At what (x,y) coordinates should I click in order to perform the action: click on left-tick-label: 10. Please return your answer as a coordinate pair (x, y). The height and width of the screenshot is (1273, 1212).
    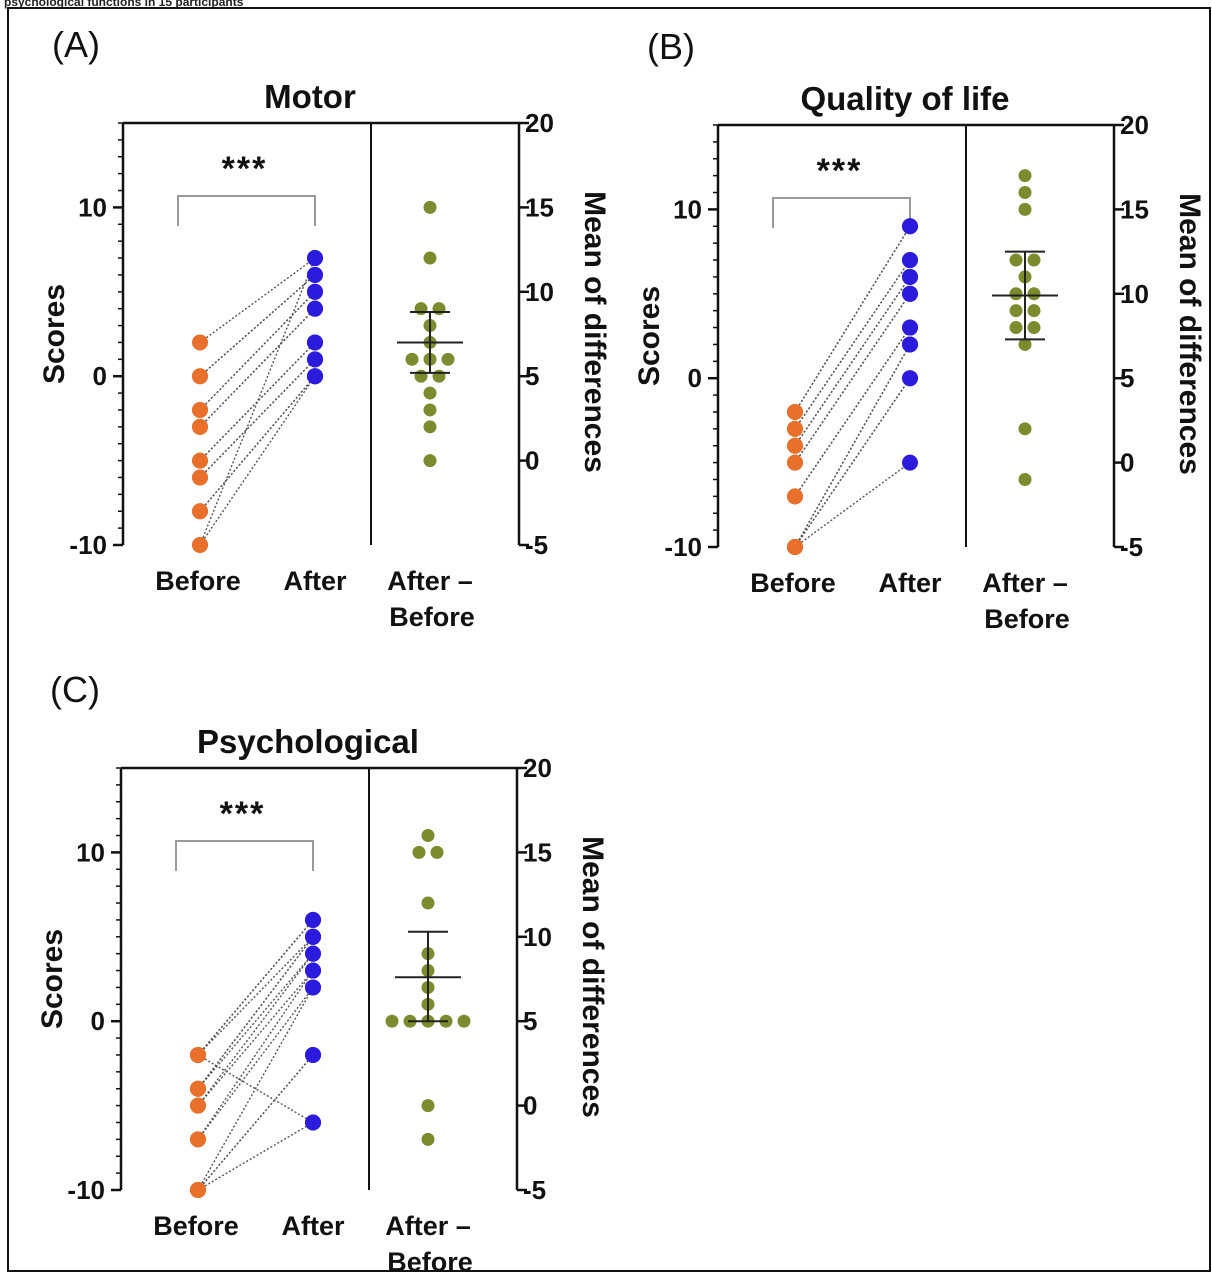
    Looking at the image, I should click on (687, 209).